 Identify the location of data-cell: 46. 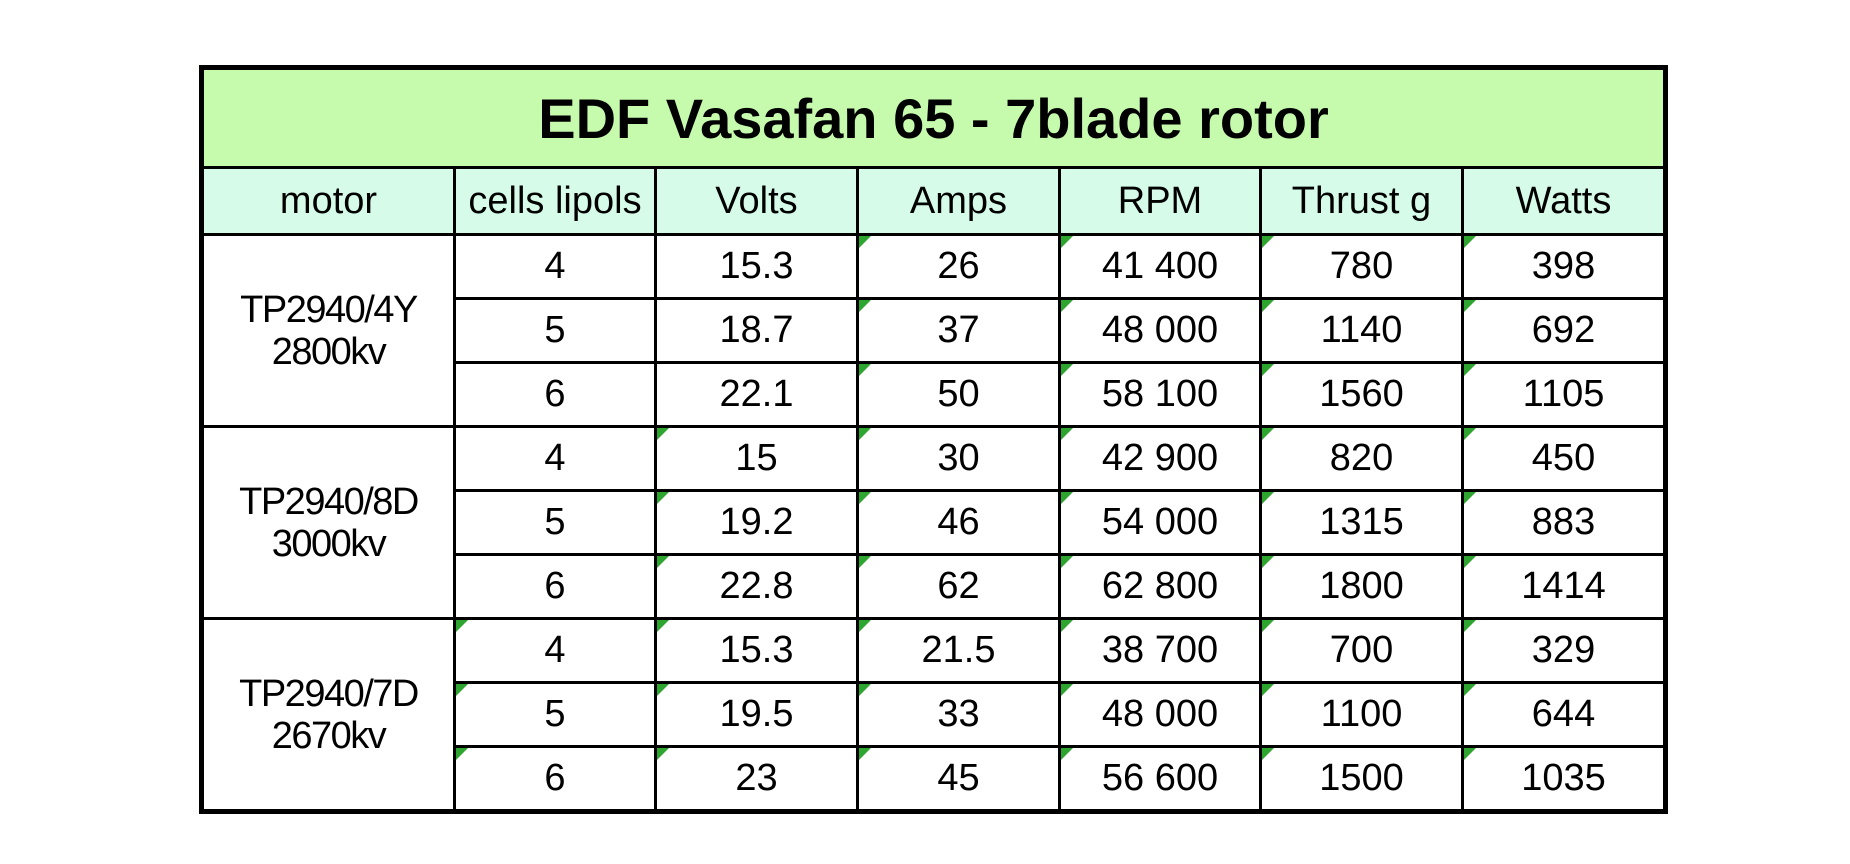
(958, 522).